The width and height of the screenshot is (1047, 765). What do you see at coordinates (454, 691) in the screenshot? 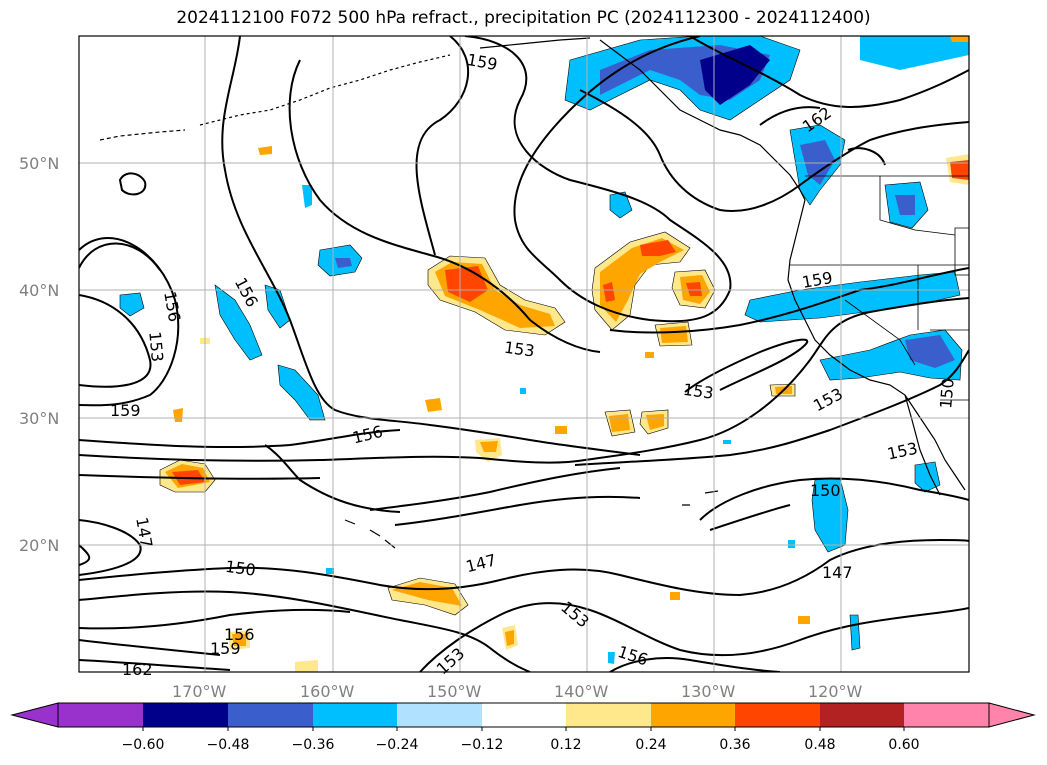
I see `lon-label-150w: 150°W` at bounding box center [454, 691].